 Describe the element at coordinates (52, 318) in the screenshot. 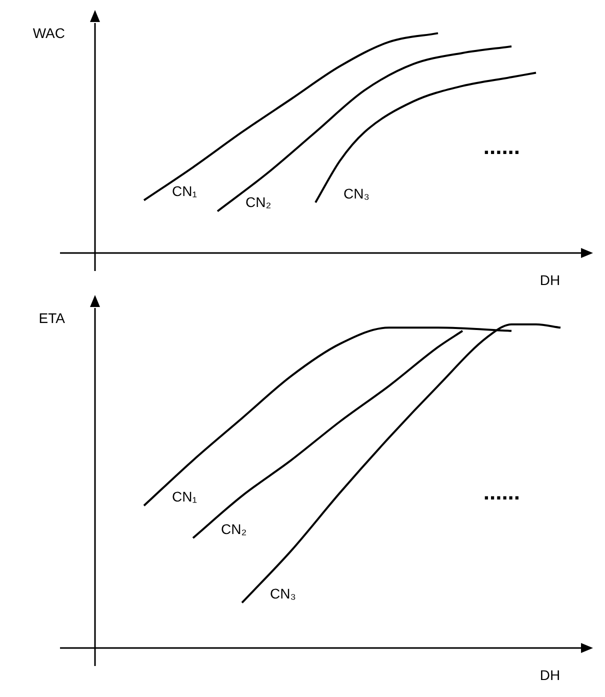

I see `y-axis-title: ETA` at that location.